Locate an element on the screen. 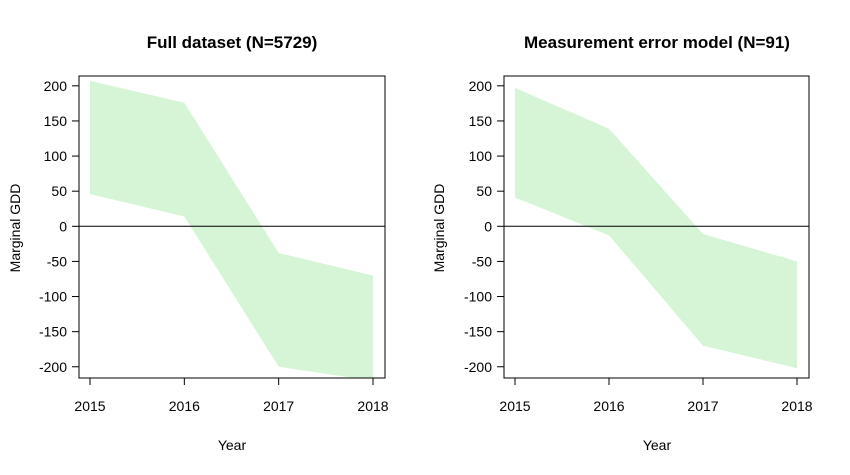  chart-title: Full dataset (N=5729) is located at coordinates (232, 42).